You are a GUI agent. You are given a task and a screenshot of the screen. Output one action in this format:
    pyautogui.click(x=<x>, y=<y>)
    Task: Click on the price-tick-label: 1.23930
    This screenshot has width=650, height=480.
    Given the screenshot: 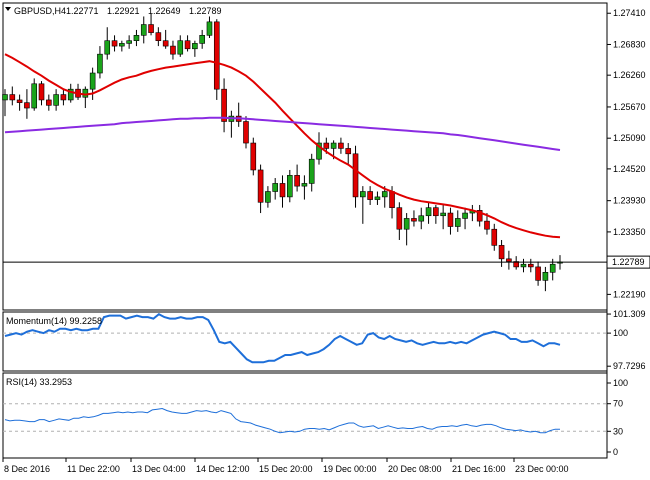 What is the action you would take?
    pyautogui.click(x=629, y=201)
    